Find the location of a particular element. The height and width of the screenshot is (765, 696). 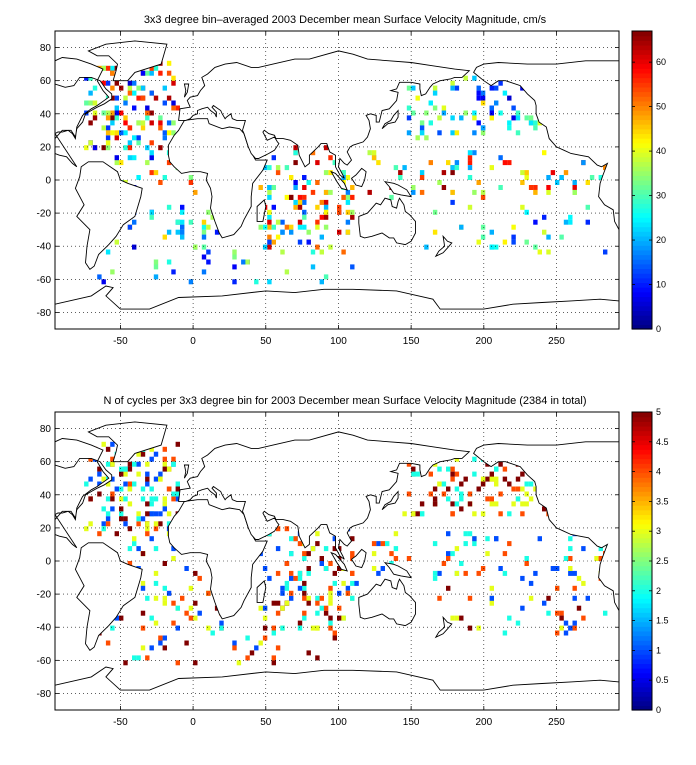

y-tick-label: -60 is located at coordinates (44, 661).